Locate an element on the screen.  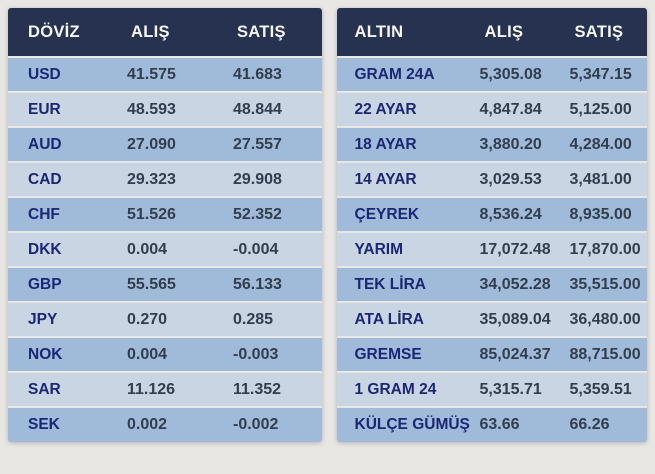
row-label: 14 AYAR is located at coordinates (404, 179).